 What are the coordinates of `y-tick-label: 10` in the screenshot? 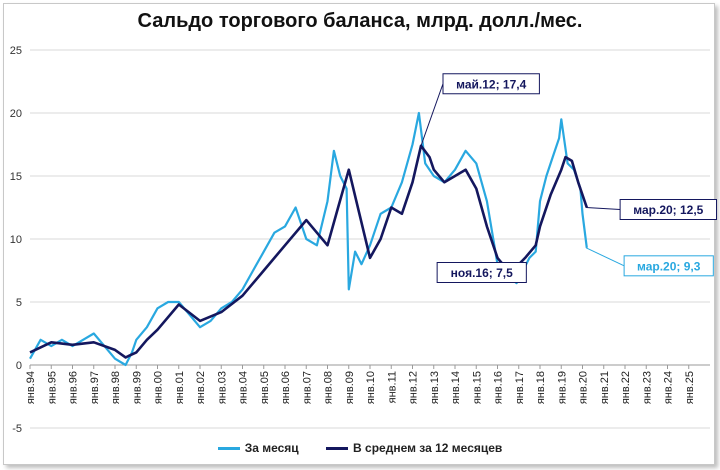 It's located at (16, 240).